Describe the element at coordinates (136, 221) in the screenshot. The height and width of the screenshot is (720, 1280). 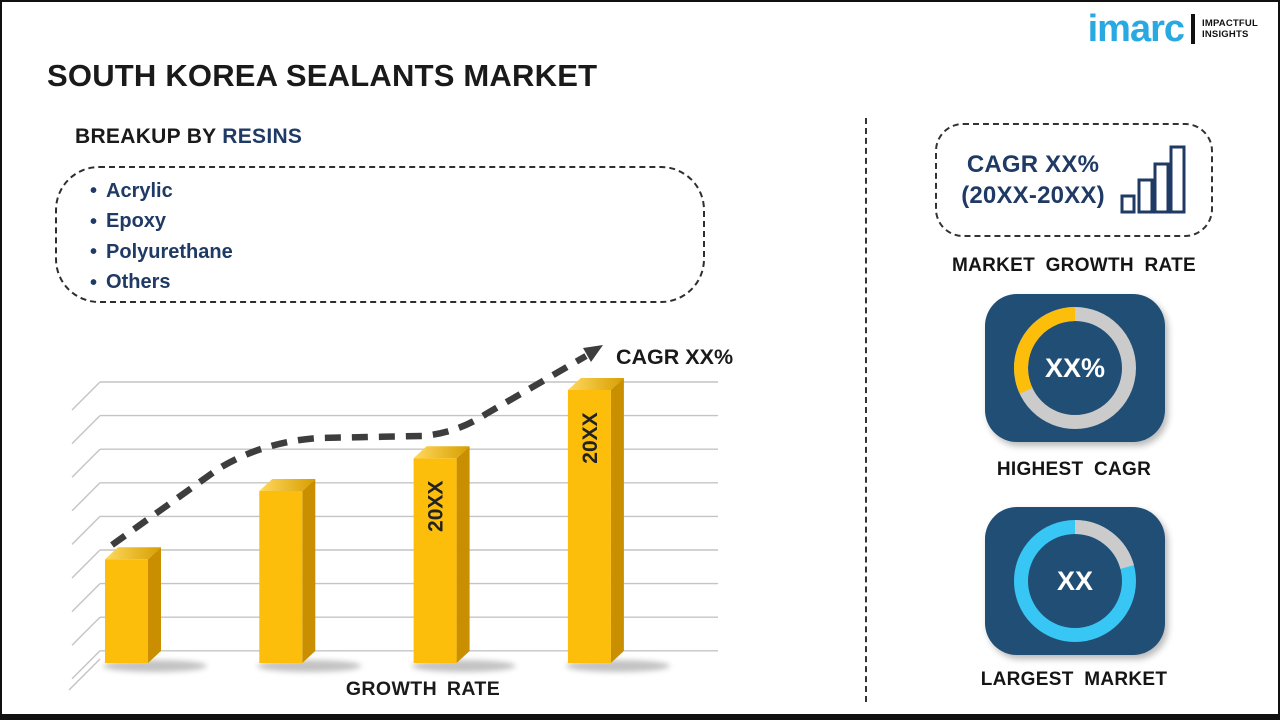
I see `list-item-label: Epoxy` at that location.